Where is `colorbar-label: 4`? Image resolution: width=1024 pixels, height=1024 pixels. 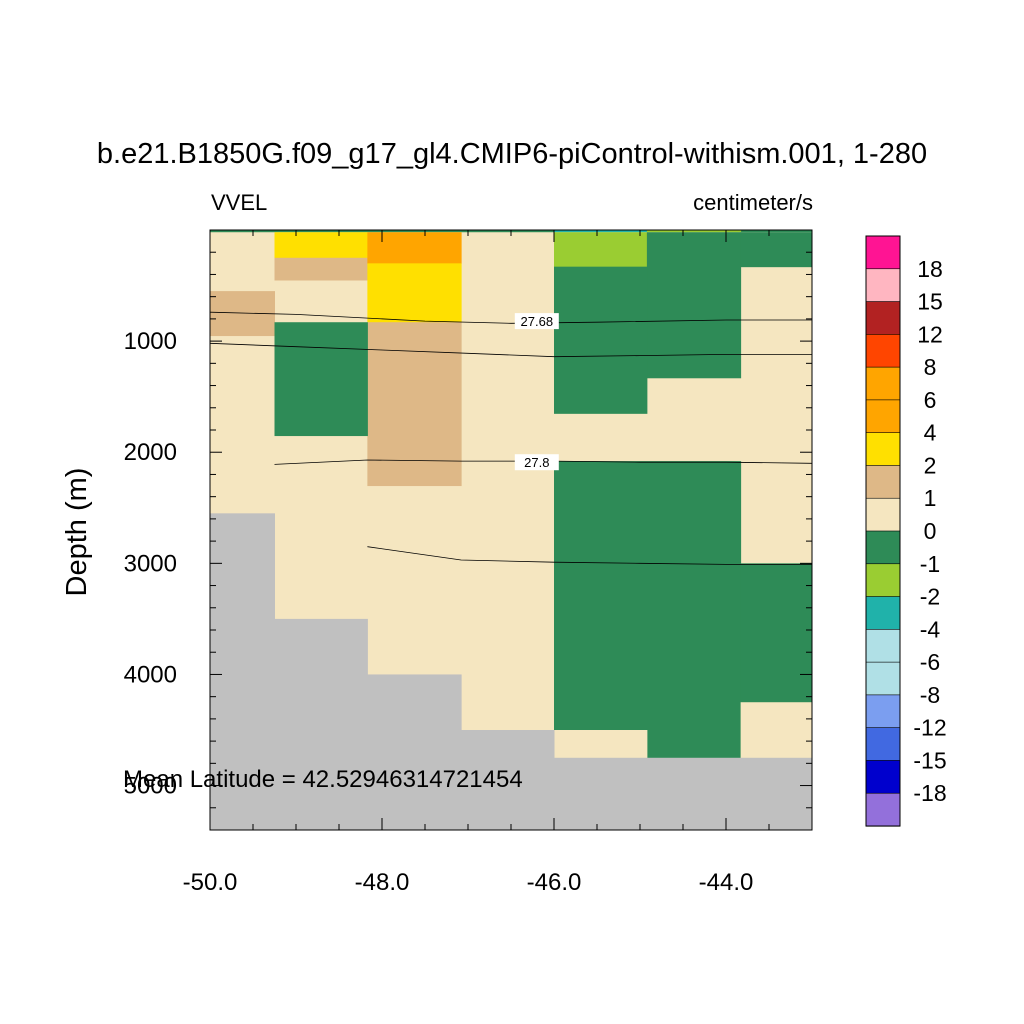
colorbar-label: 4 is located at coordinates (930, 433).